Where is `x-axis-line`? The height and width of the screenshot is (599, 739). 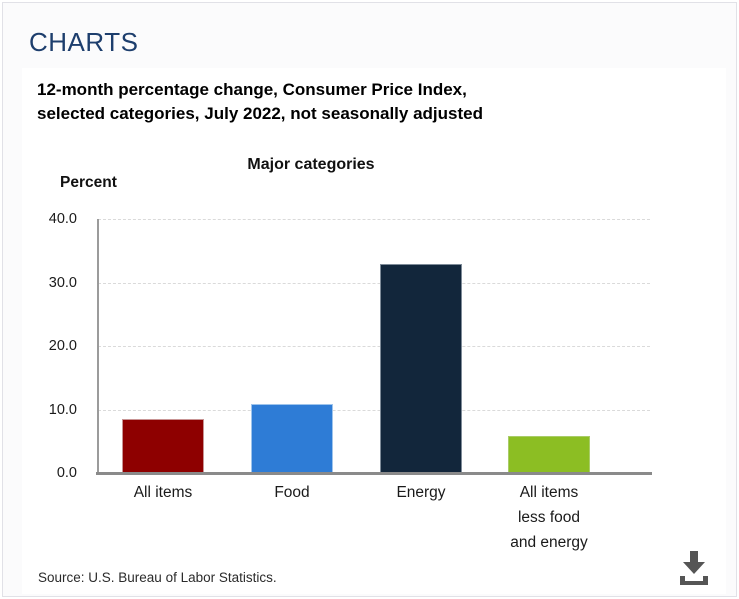
x-axis-line is located at coordinates (374, 473).